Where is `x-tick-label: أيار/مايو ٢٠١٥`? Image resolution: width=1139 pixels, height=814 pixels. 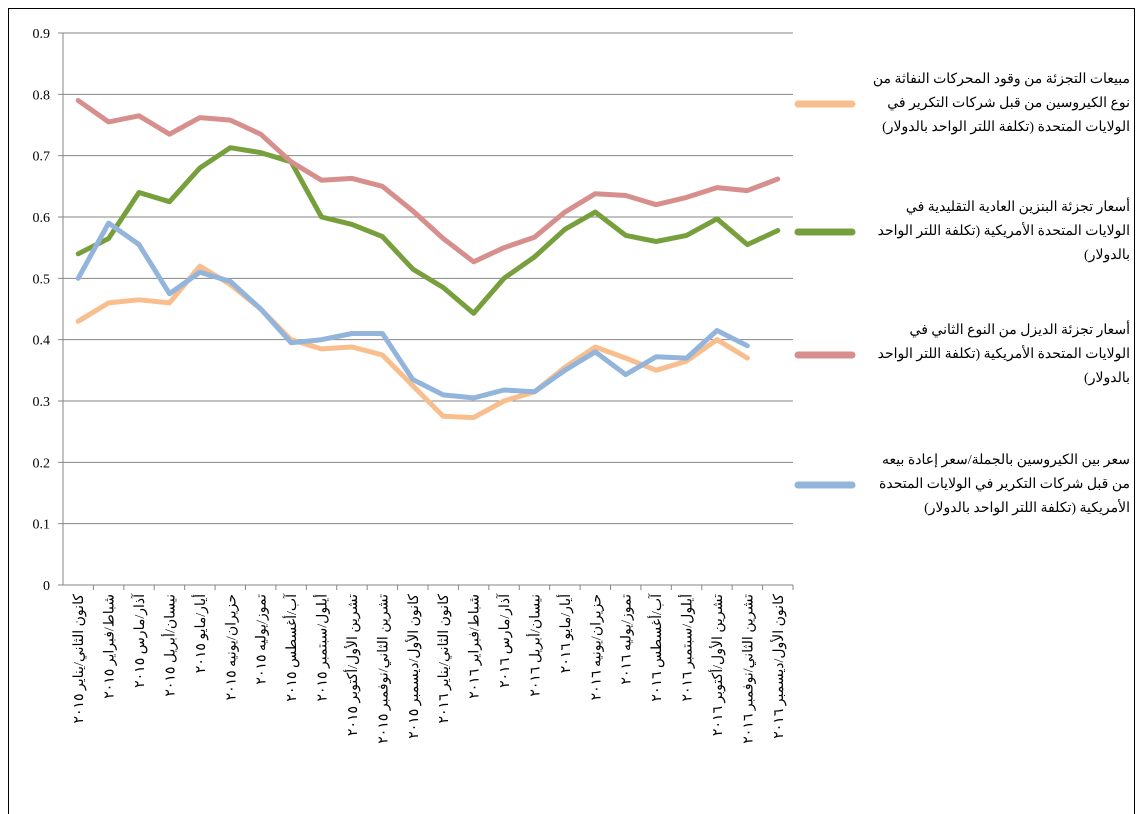
x-tick-label: أيار/مايو ٢٠١٥ is located at coordinates (199, 633).